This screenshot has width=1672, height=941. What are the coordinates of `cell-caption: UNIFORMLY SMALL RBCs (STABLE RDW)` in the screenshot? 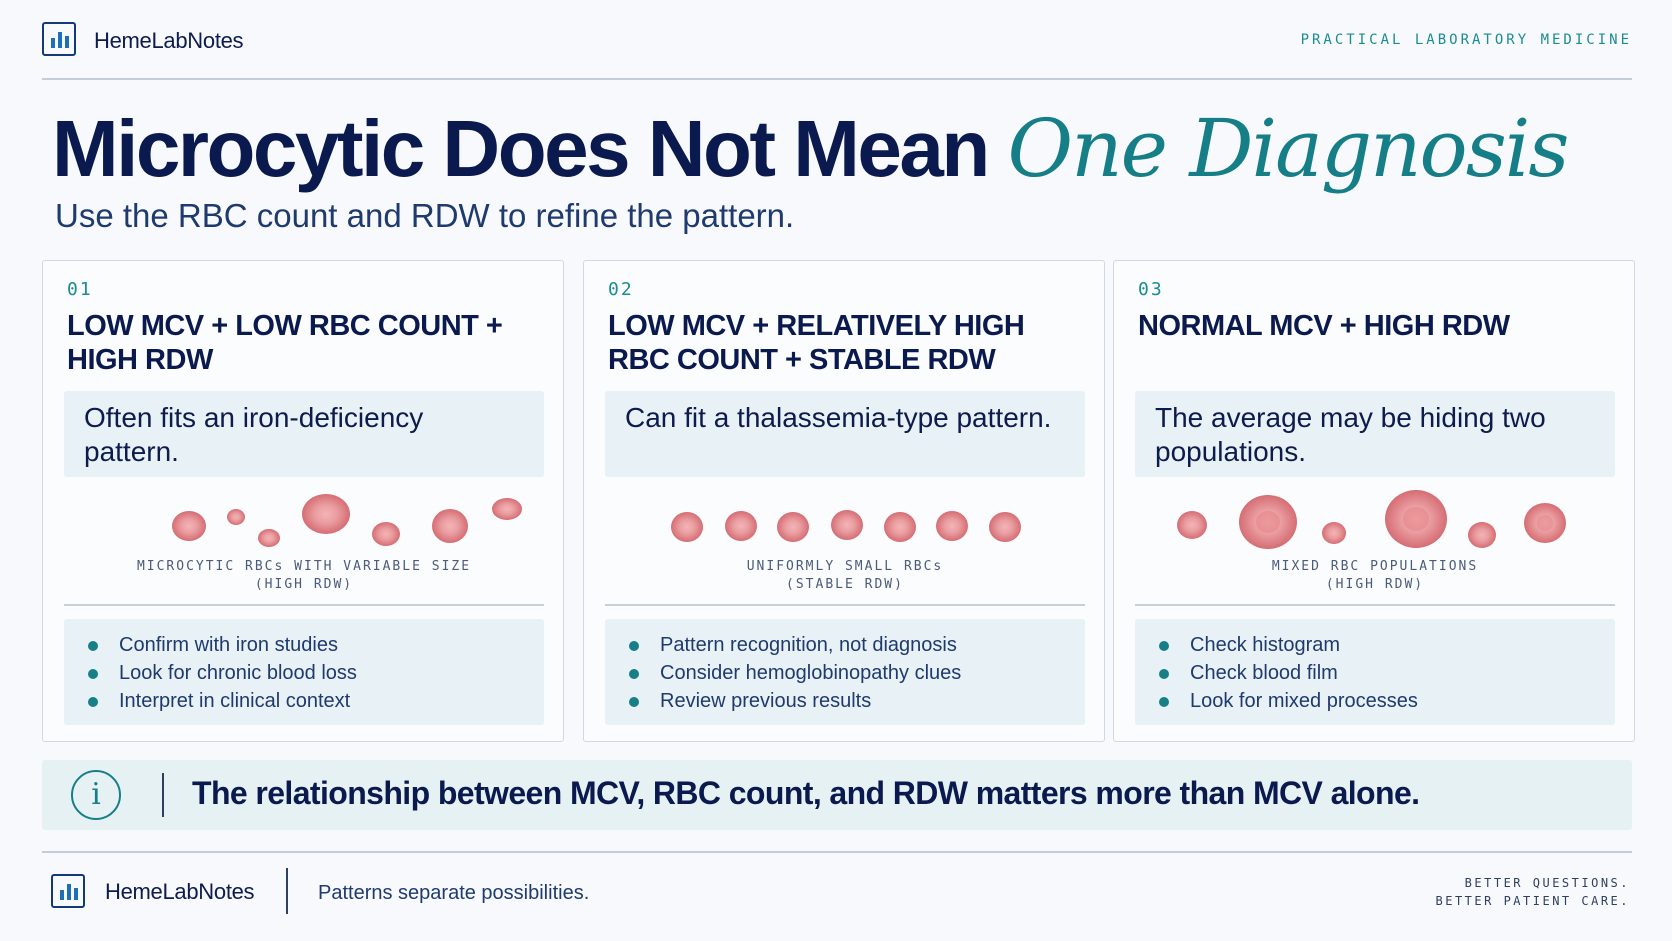 It's located at (845, 576).